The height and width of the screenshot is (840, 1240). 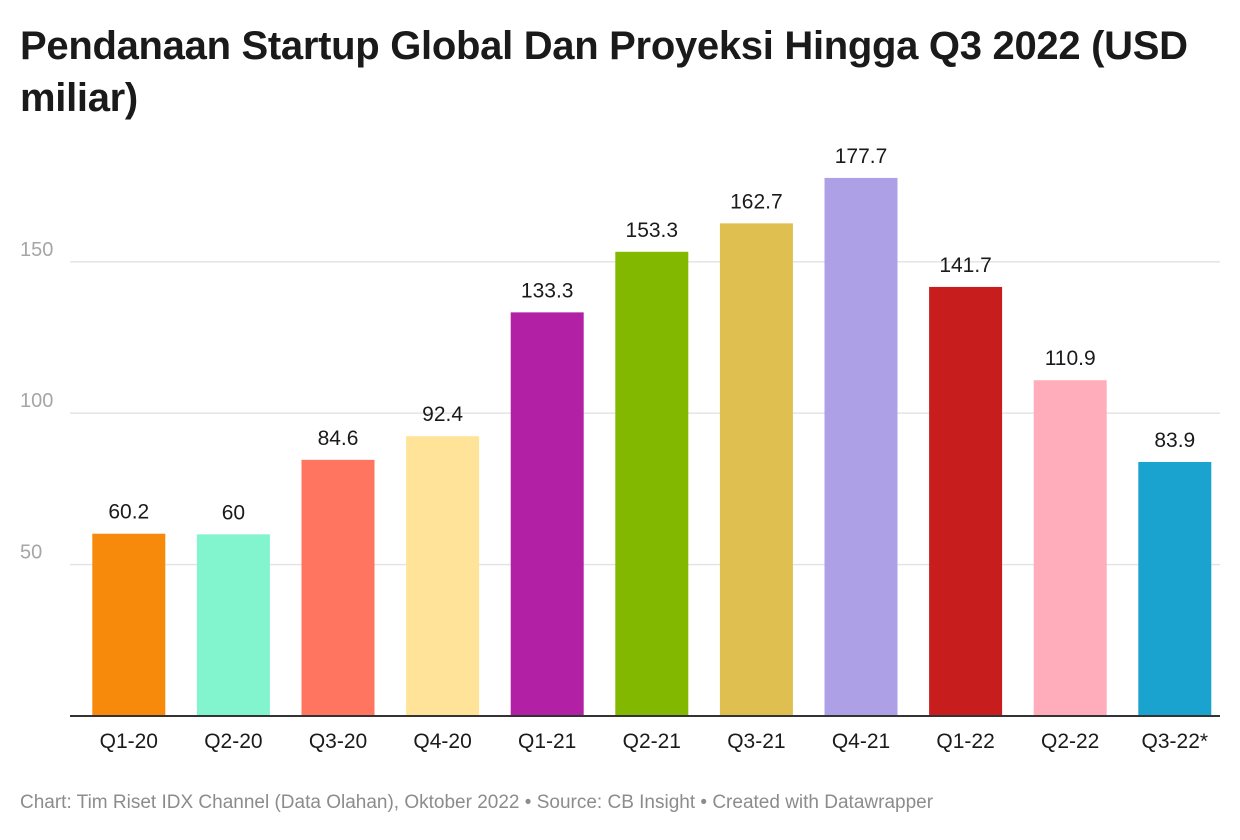 What do you see at coordinates (128, 512) in the screenshot?
I see `value-label: 60.2` at bounding box center [128, 512].